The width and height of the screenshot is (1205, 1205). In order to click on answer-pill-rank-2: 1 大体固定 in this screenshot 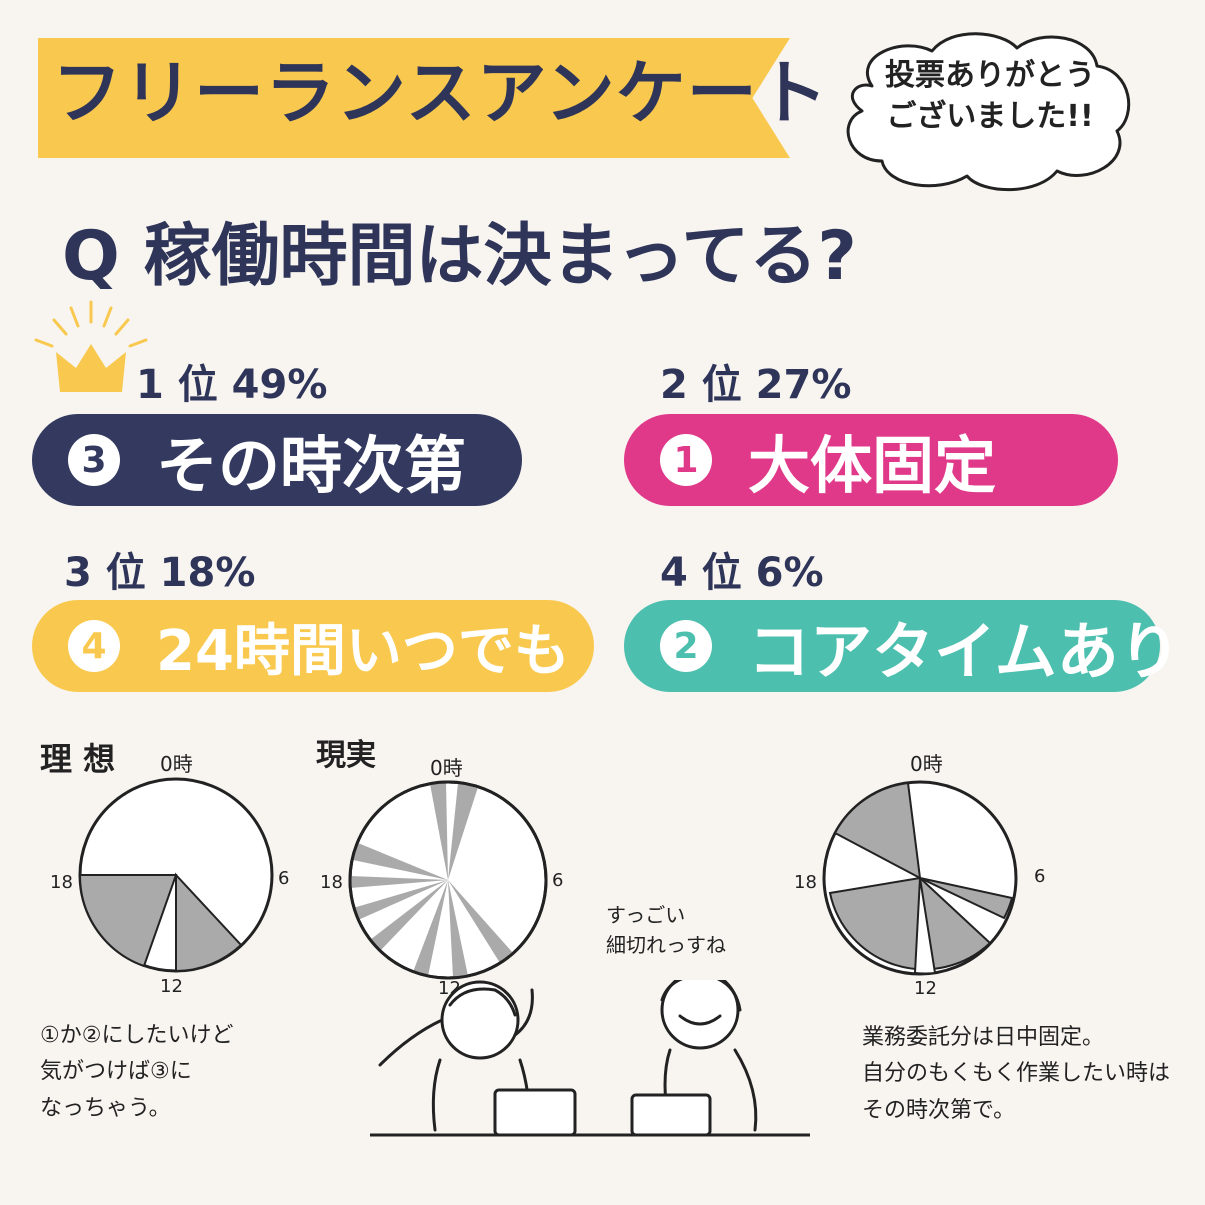, I will do `click(871, 460)`.